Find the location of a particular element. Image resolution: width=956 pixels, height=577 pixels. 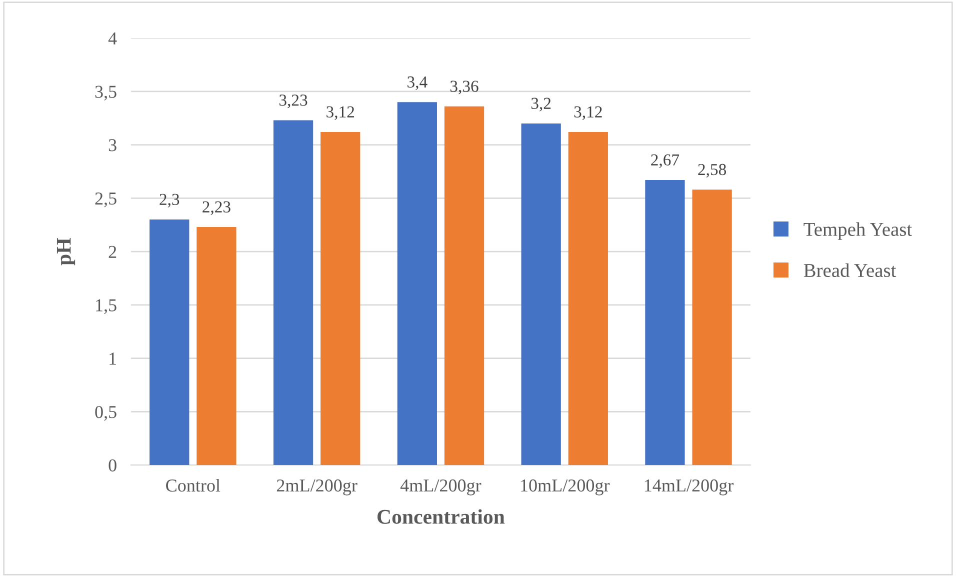

y-tick-label: 1 is located at coordinates (113, 358).